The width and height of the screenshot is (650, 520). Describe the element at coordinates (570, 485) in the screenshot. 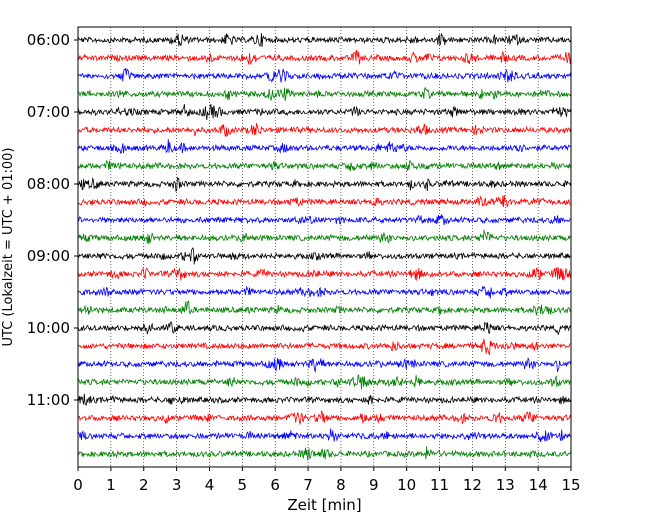

I see `x-tick-label: 15` at that location.